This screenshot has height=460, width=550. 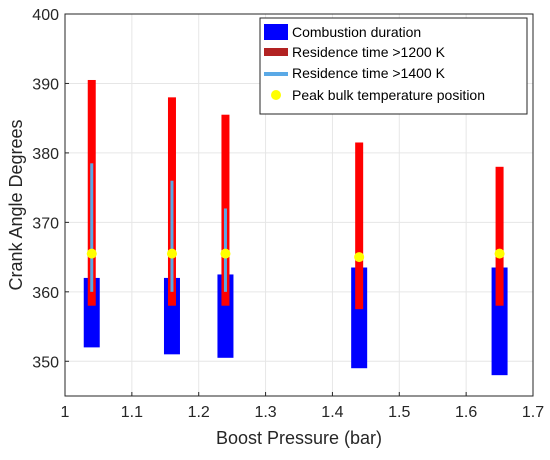 I want to click on y-axis-label: Crank Angle Degrees, so click(x=16, y=204).